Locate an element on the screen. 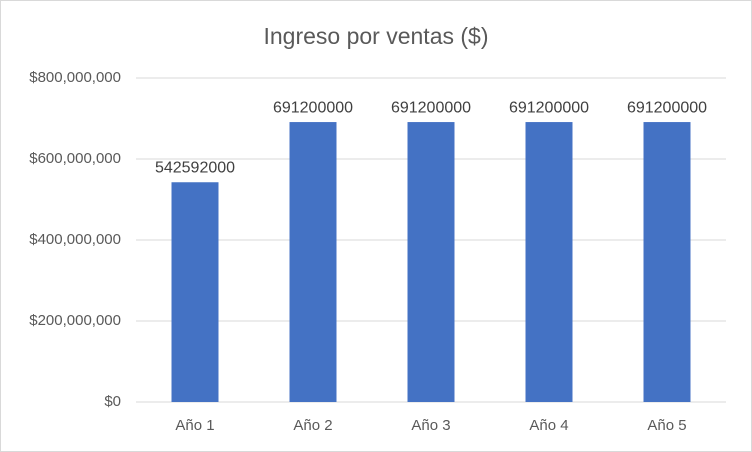 The width and height of the screenshot is (752, 452). x-tick-label: Año 5 is located at coordinates (666, 425).